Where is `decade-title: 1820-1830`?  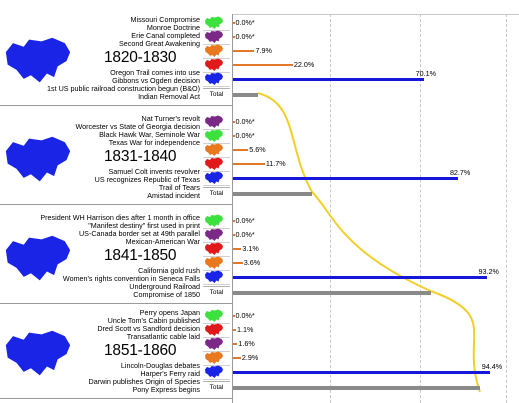
decade-title: 1820-1830 is located at coordinates (140, 57).